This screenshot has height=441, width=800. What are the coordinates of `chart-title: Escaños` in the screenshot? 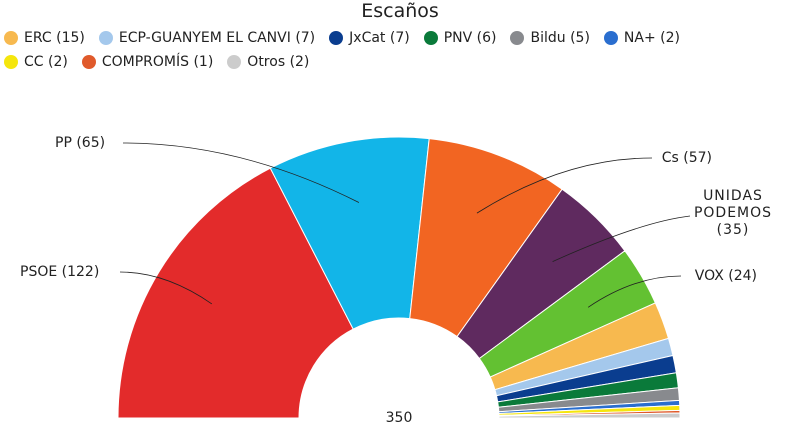 It's located at (400, 11).